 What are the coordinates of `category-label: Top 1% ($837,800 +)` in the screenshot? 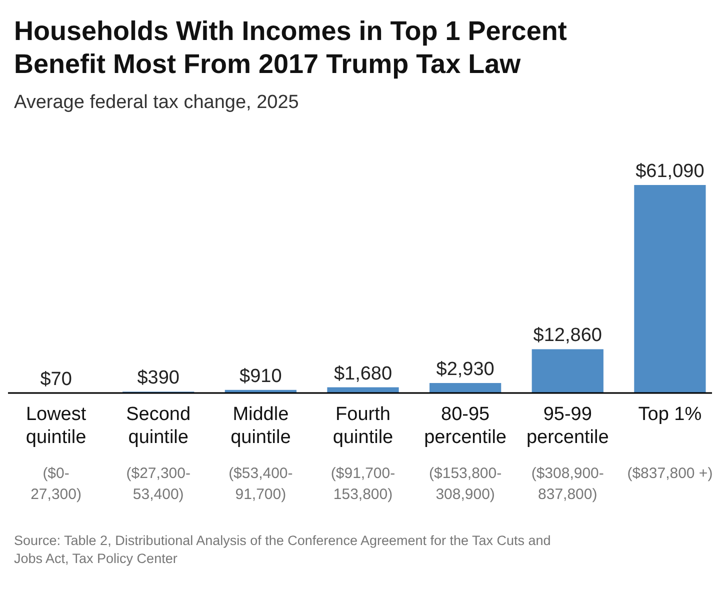 It's located at (670, 443).